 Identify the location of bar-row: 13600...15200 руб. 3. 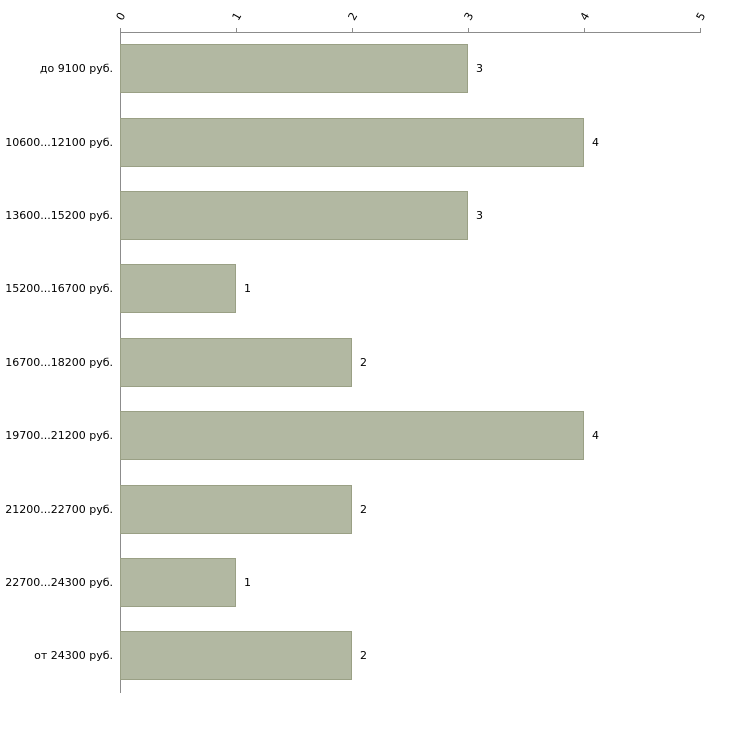
(365, 215).